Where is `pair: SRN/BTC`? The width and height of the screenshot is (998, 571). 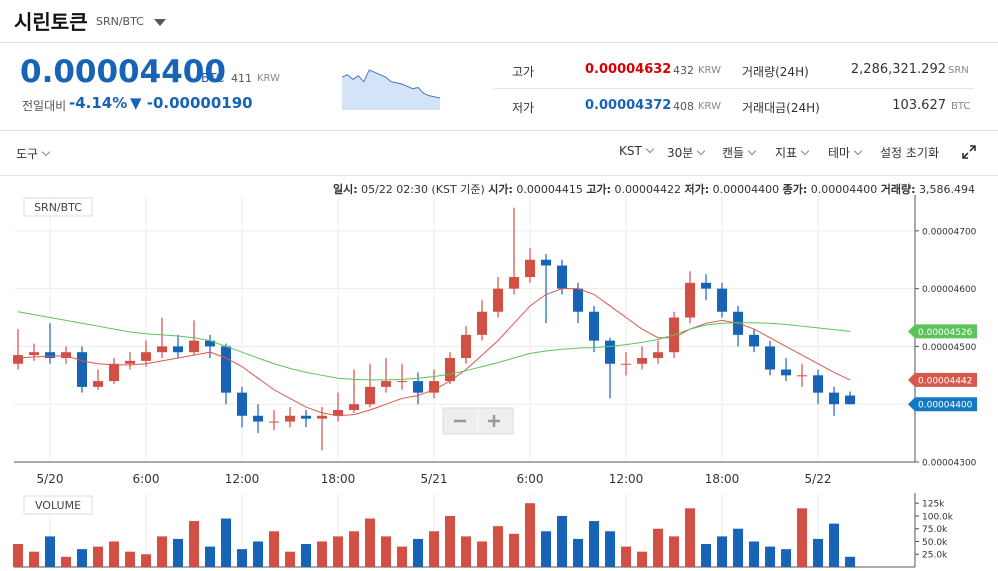
pair: SRN/BTC is located at coordinates (120, 21).